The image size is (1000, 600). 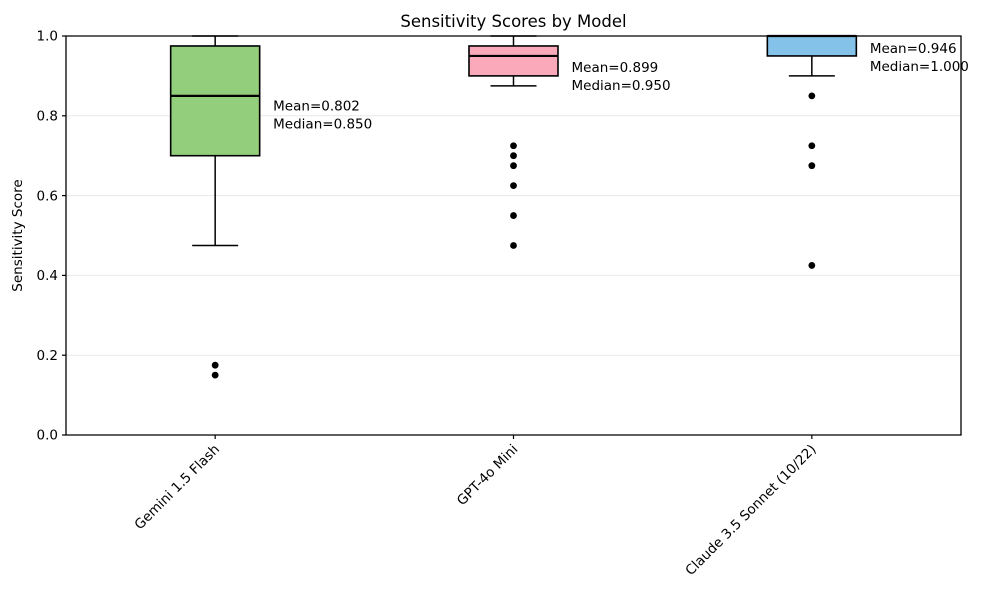 What do you see at coordinates (47, 37) in the screenshot?
I see `y-tick-label: 1.0` at bounding box center [47, 37].